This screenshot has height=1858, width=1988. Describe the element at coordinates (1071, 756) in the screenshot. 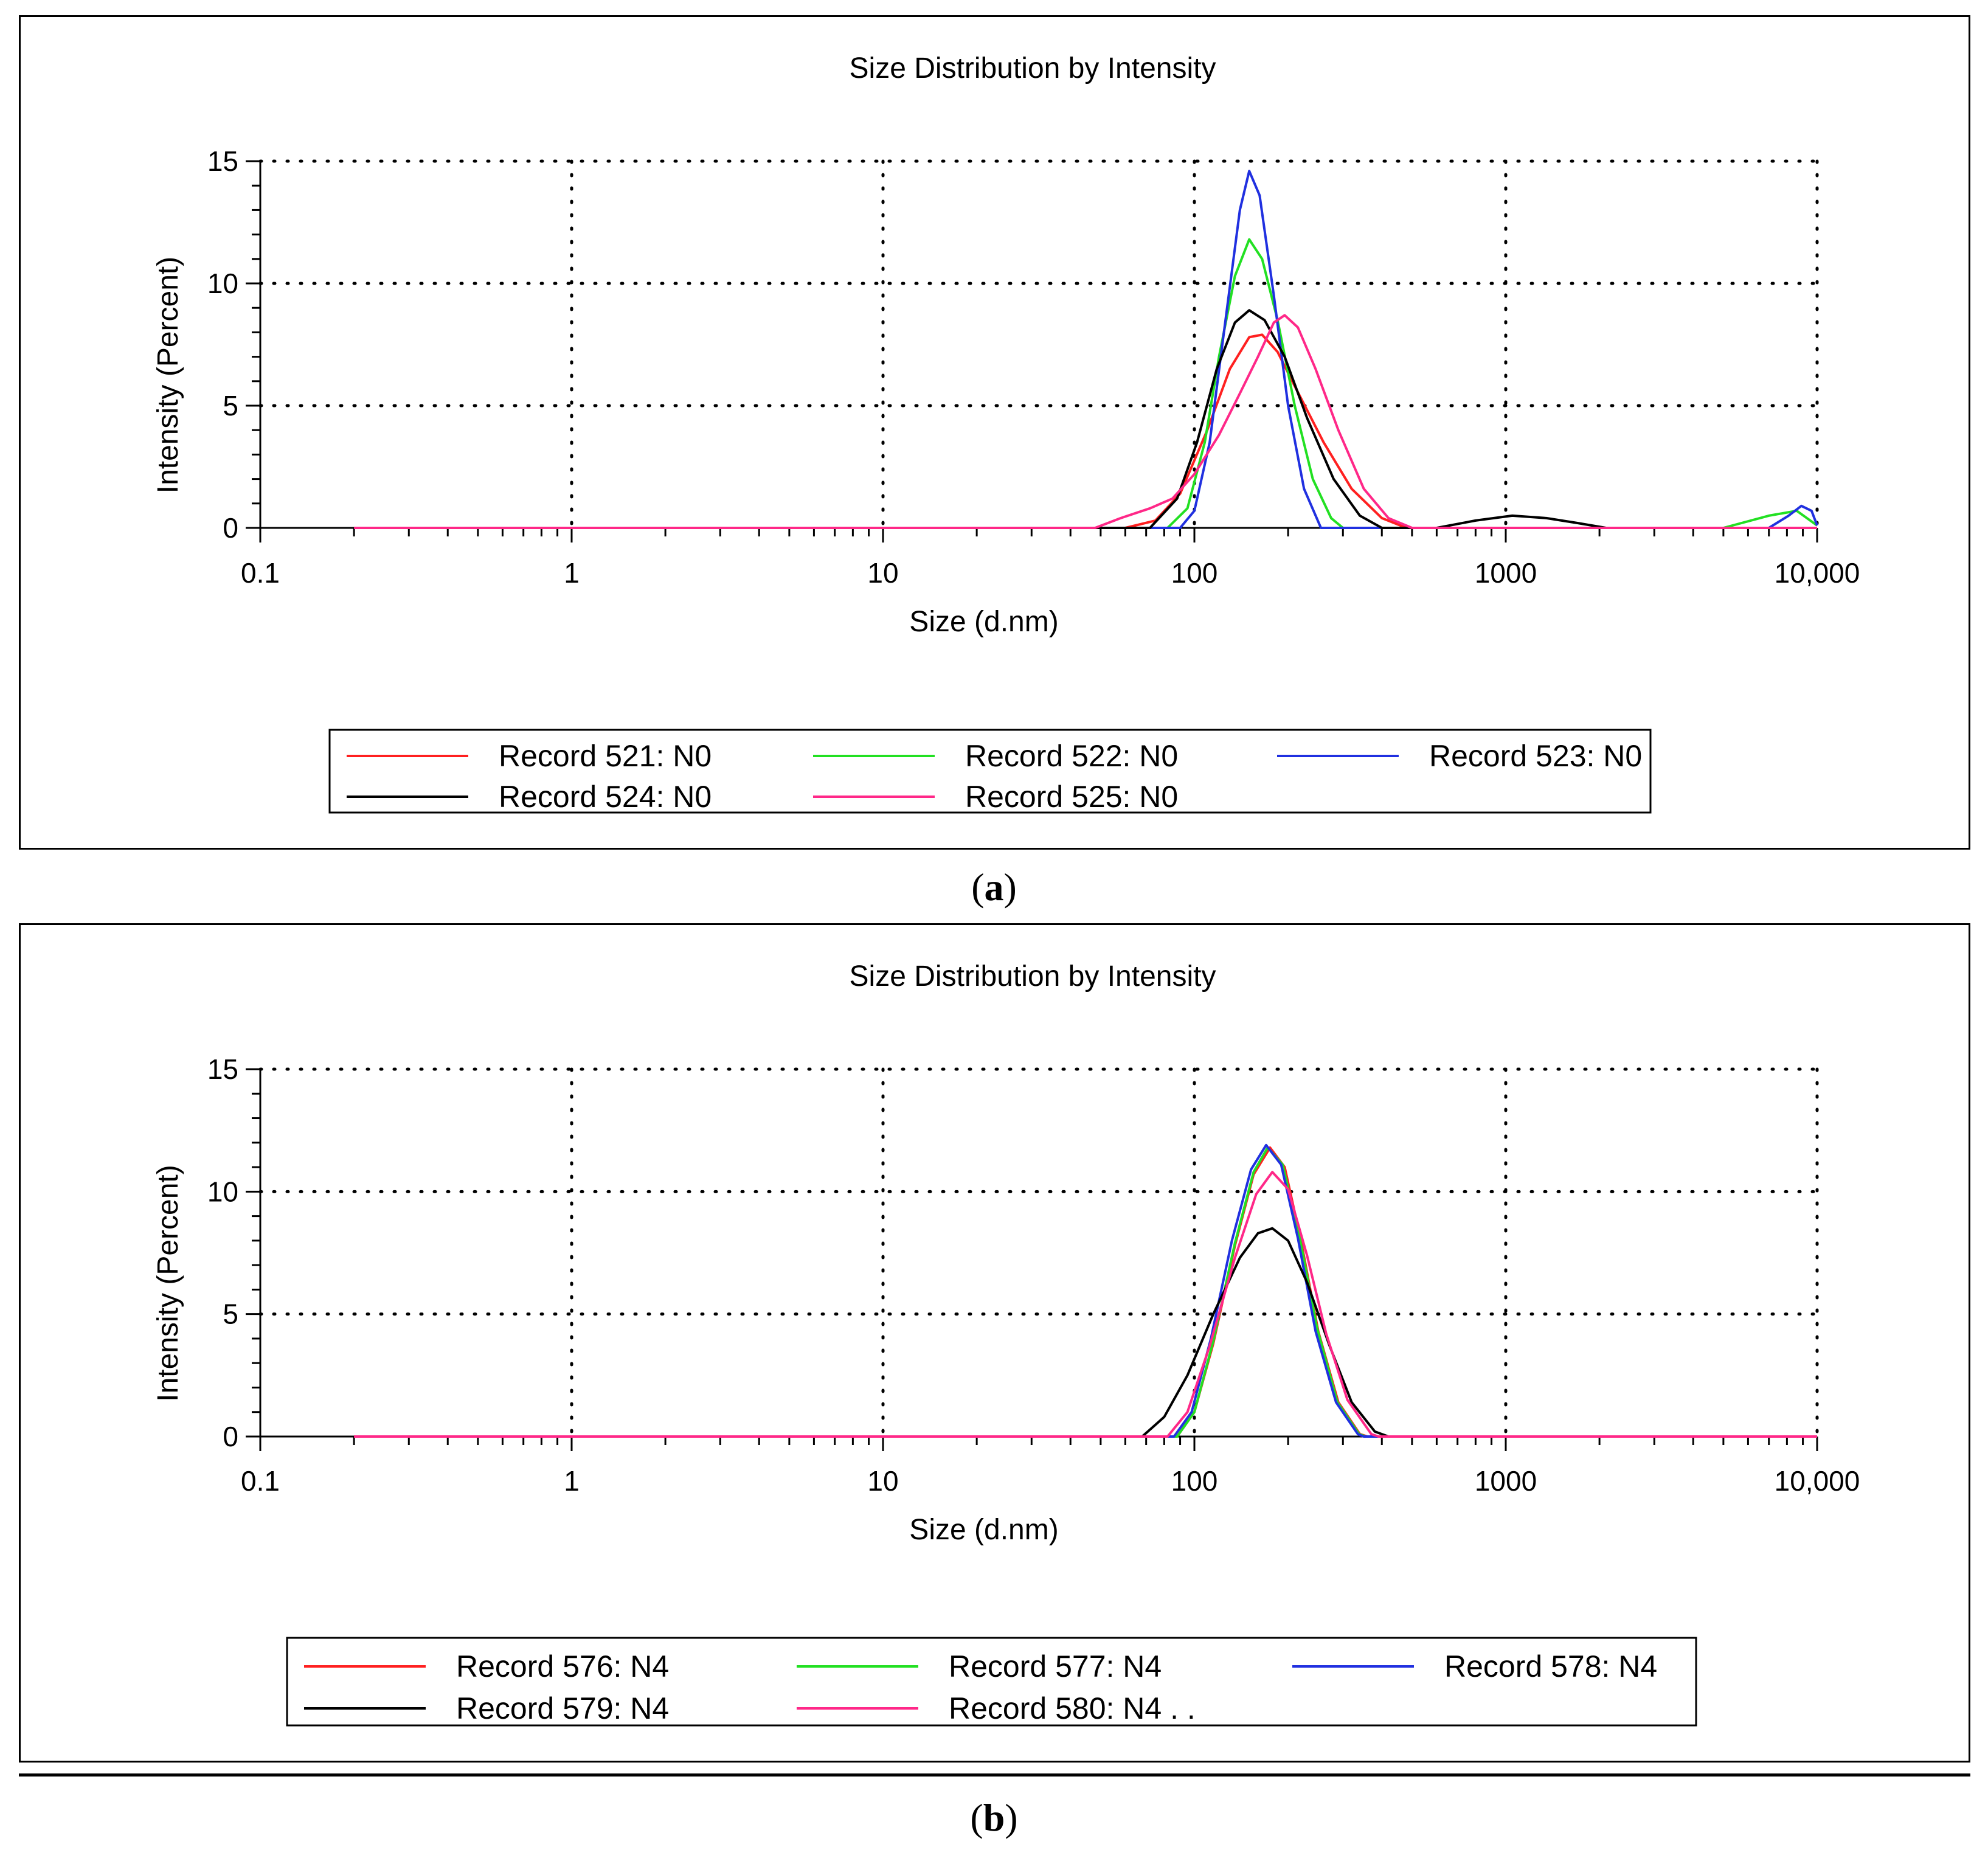

I see `legend-label: Record 522: N0` at that location.